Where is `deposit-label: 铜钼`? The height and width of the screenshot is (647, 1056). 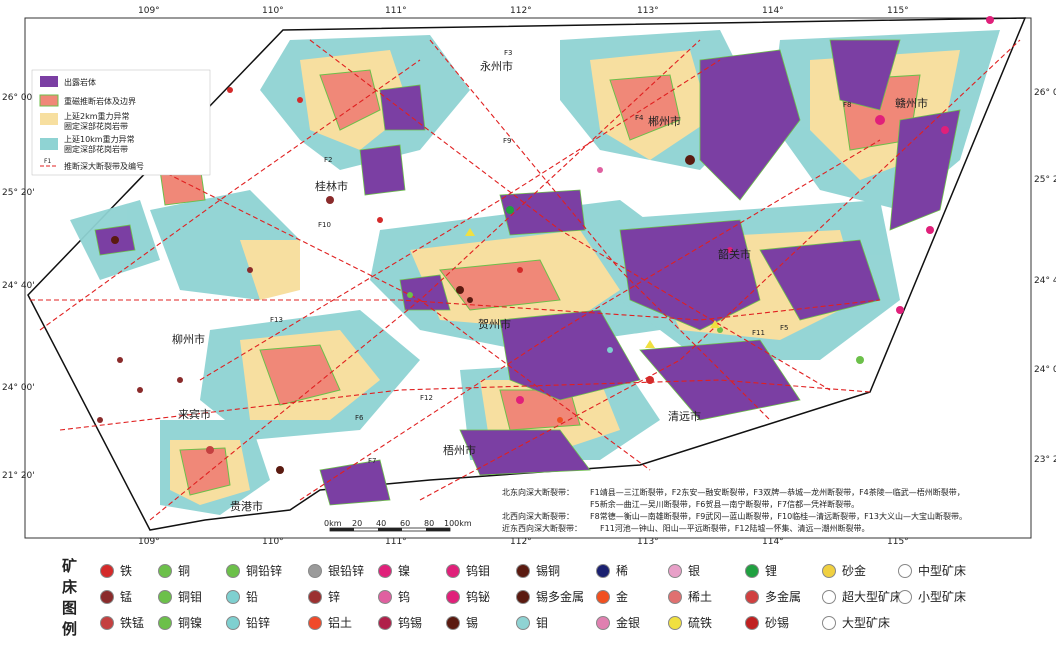
deposit-label: 铜钼 is located at coordinates (190, 597).